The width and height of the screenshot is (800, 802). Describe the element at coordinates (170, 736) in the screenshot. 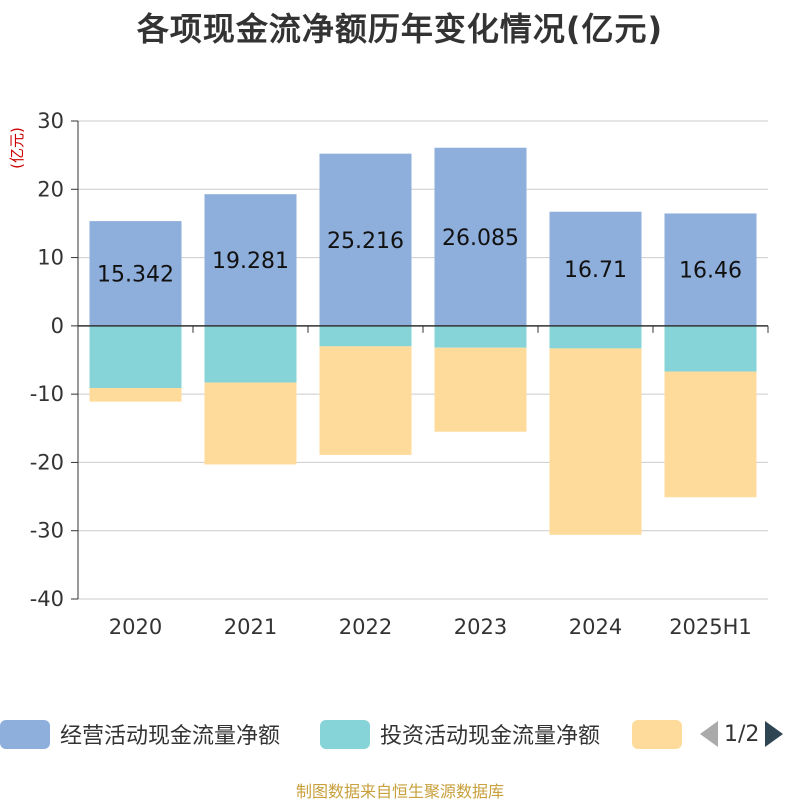

I see `legend-label-operating: 经营活动现金流量净额` at that location.